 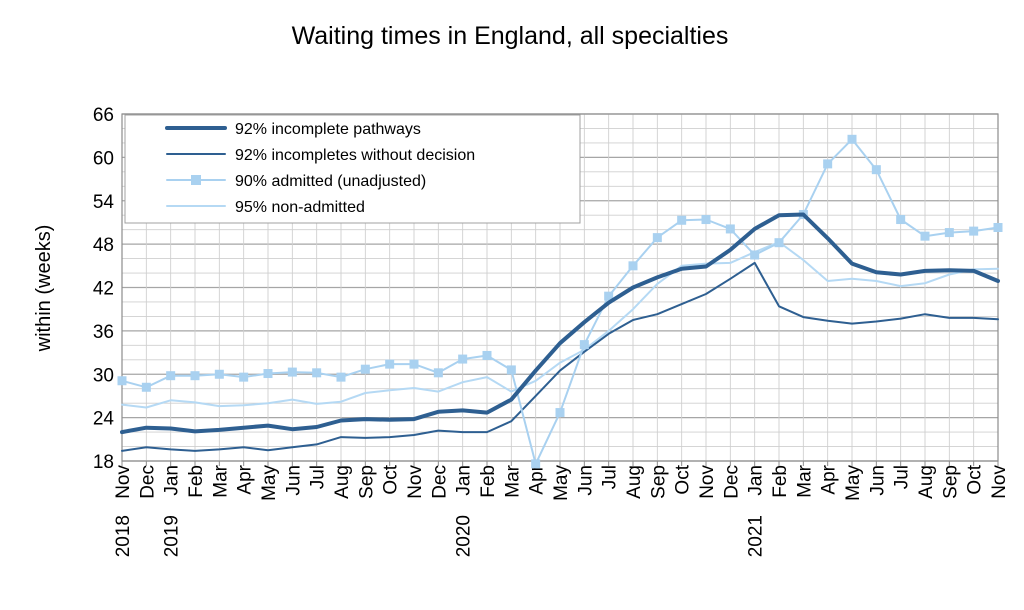 What do you see at coordinates (328, 129) in the screenshot?
I see `legend-label: 92% incomplete pathways` at bounding box center [328, 129].